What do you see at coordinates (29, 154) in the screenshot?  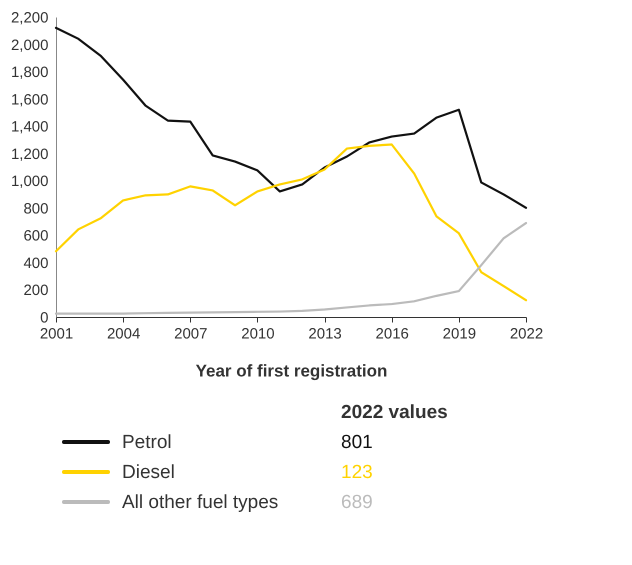 I see `y-tick-label: 1,200` at bounding box center [29, 154].